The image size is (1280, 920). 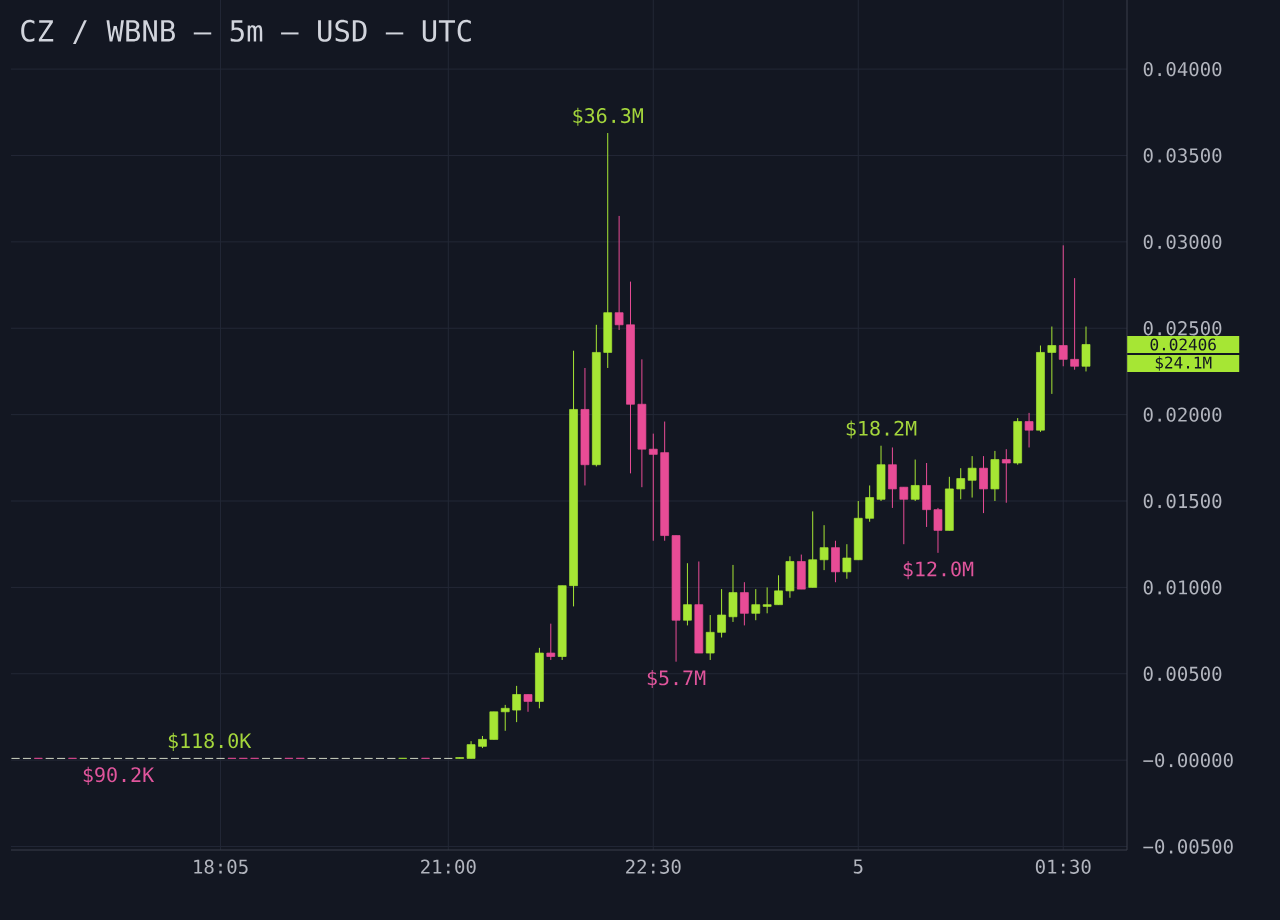 I want to click on y-tick-label: −0.00000, so click(x=1188, y=760).